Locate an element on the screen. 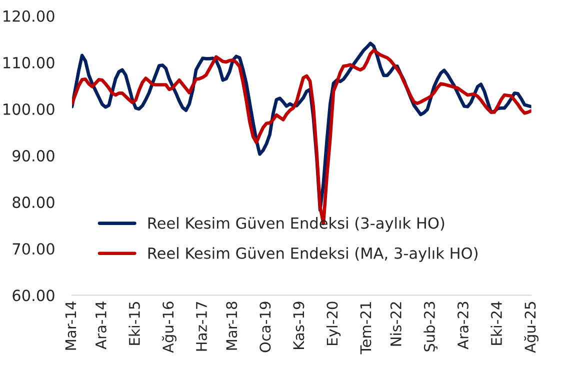  y-tick-label: 90.00 is located at coordinates (33, 156).